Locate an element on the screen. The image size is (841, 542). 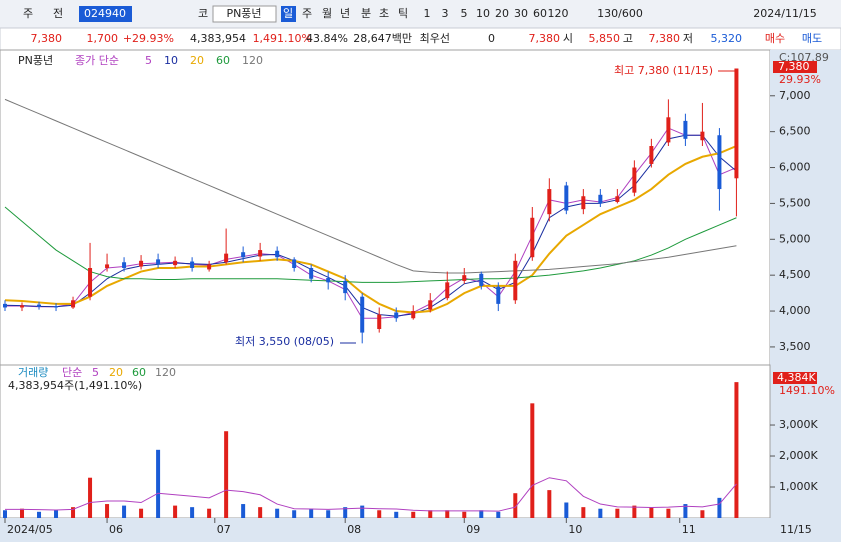
code-input is located at coordinates (105, 14).